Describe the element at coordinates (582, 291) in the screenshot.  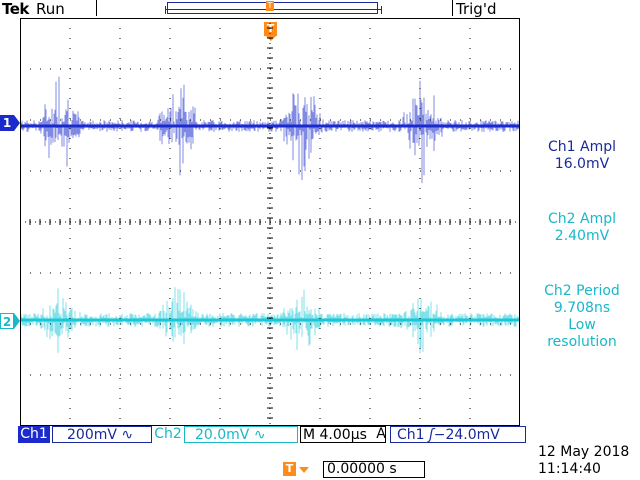
I see `measurement-label: Ch2 Period` at that location.